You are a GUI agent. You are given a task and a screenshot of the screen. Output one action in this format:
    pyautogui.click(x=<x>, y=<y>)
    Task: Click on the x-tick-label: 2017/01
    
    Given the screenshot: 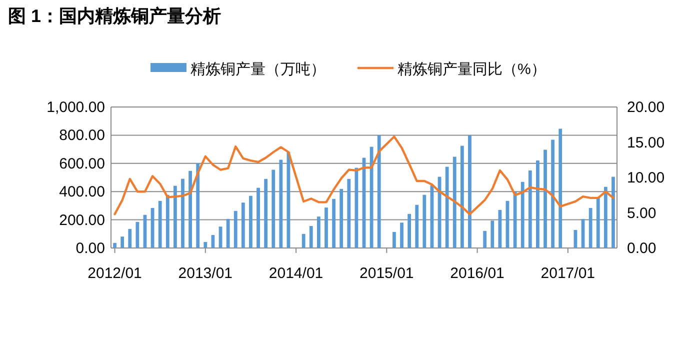 What is the action you would take?
    pyautogui.click(x=568, y=273)
    